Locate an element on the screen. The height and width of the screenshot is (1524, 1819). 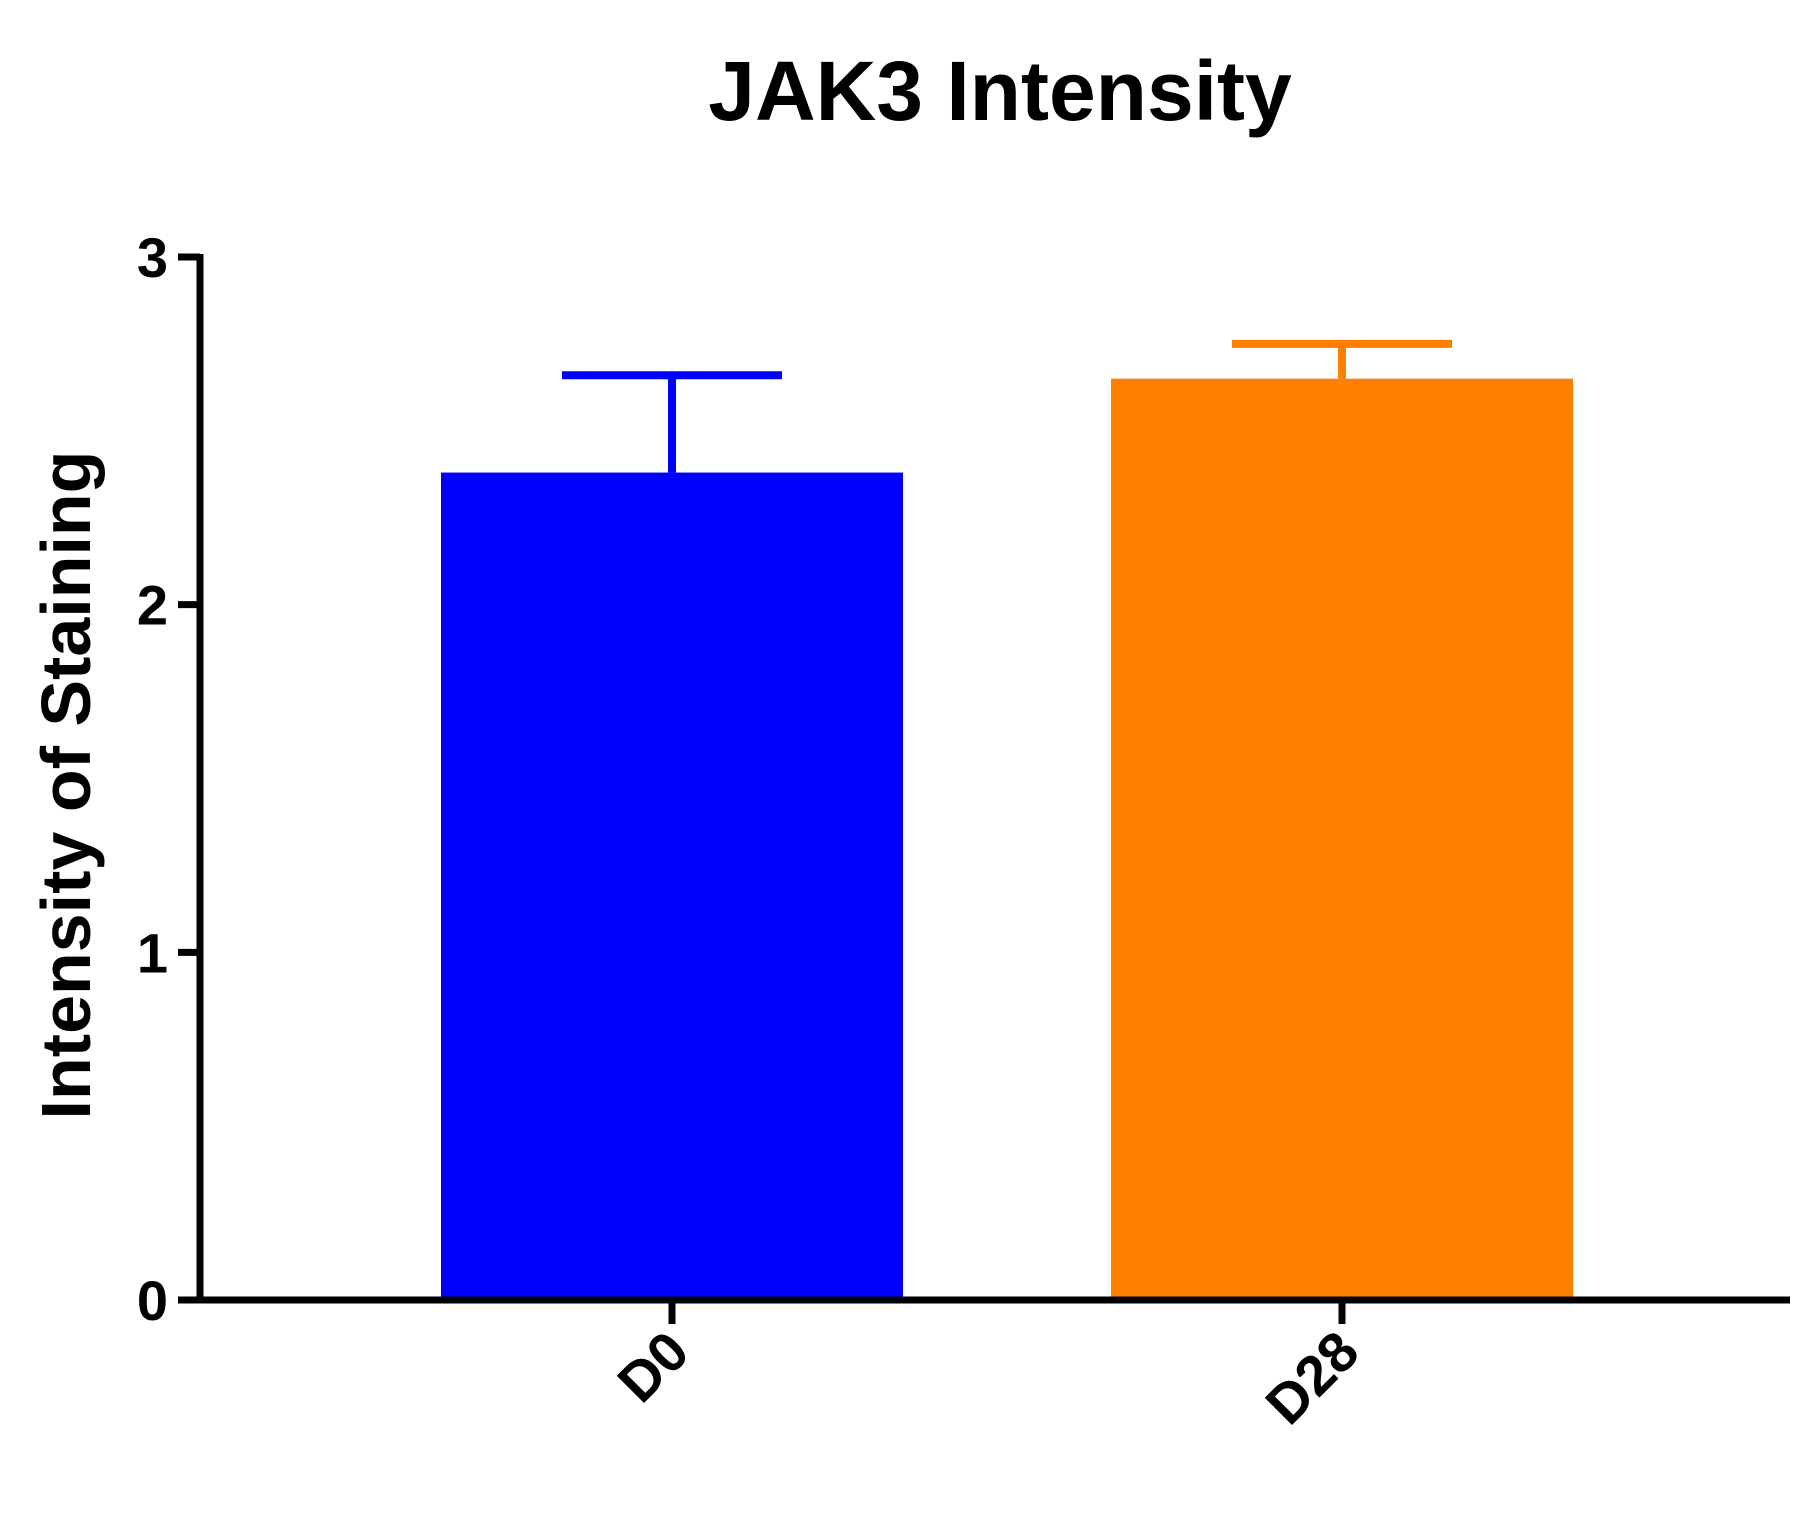
y-ticks-group: 0 1 2 3 is located at coordinates (168, 779).